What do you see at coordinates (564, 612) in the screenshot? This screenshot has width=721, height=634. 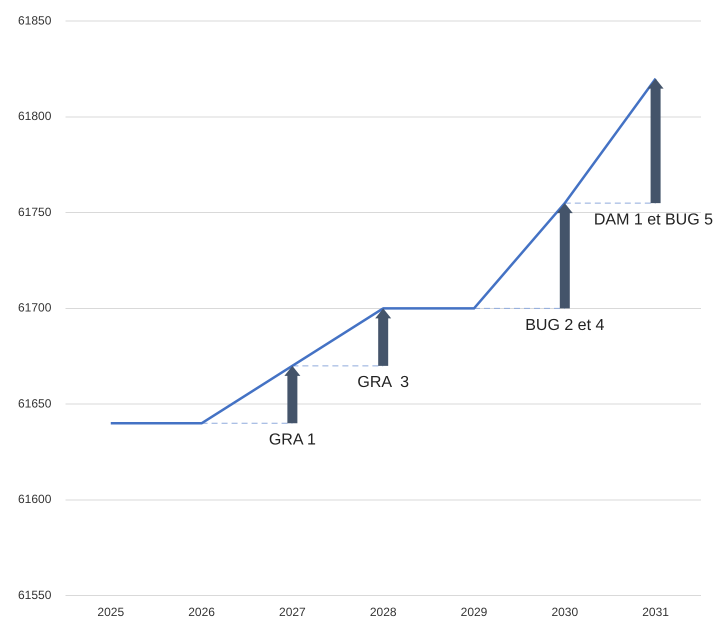 I see `x-tick-label: 2030` at bounding box center [564, 612].